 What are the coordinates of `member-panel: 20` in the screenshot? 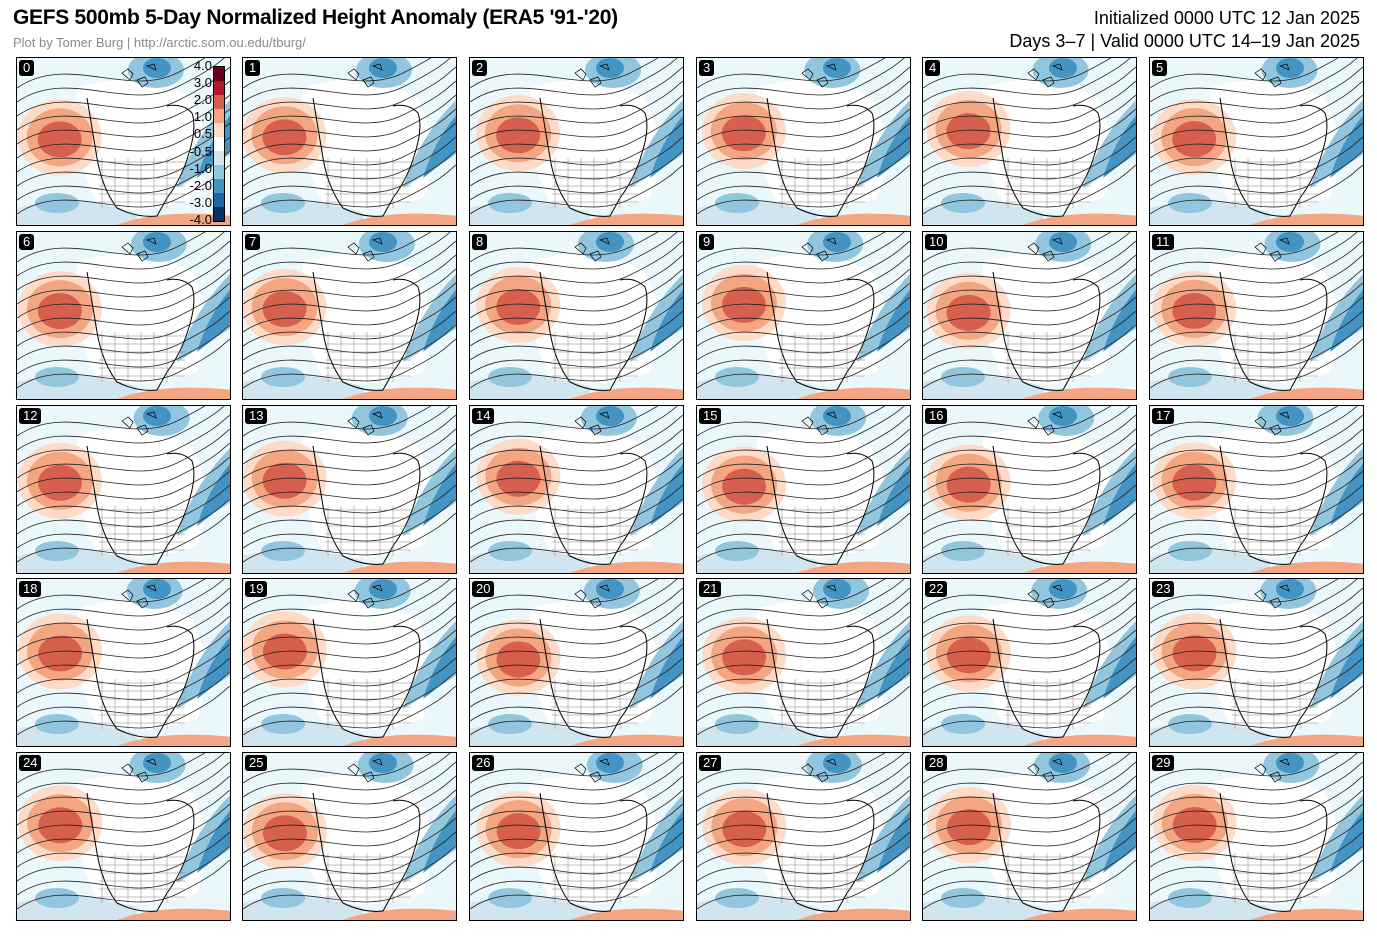 It's located at (576, 662).